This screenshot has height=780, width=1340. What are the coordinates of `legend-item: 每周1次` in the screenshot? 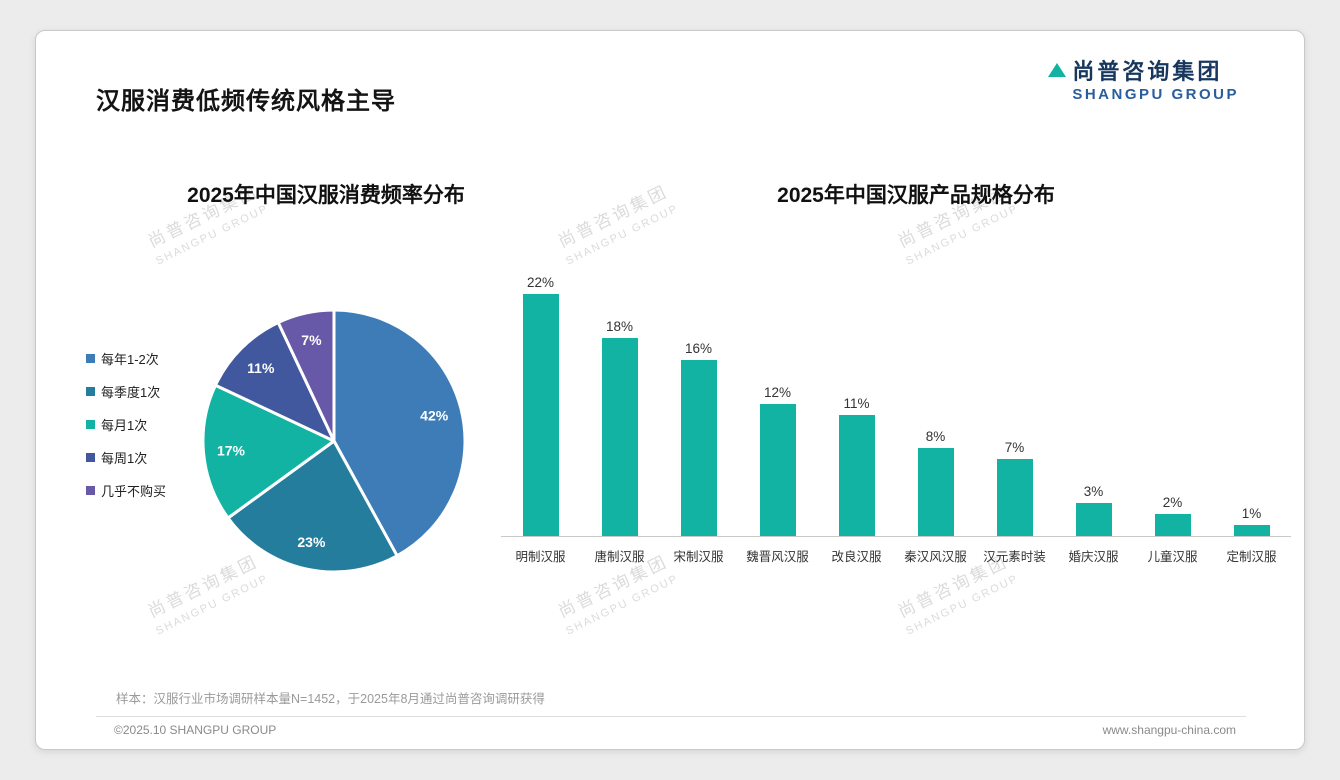 It's located at (126, 457).